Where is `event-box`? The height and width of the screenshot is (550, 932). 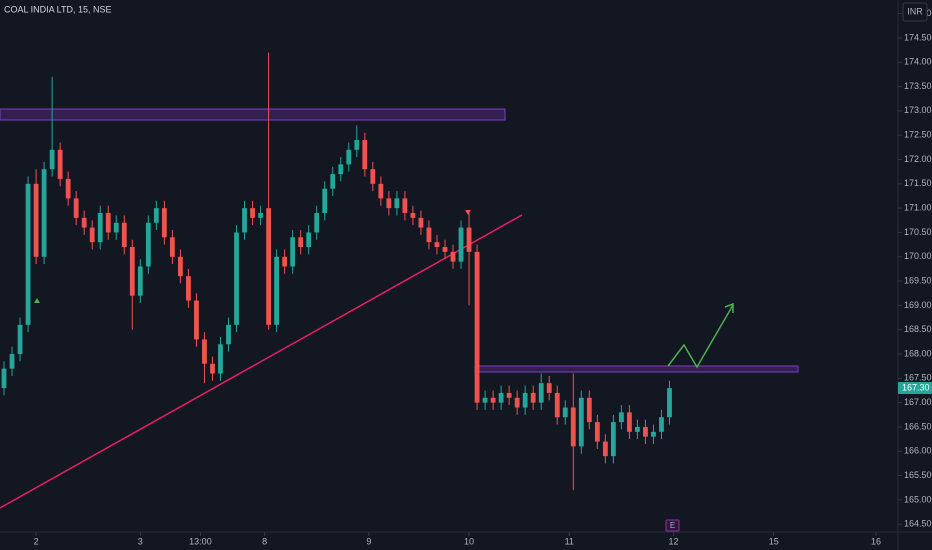 event-box is located at coordinates (672, 525).